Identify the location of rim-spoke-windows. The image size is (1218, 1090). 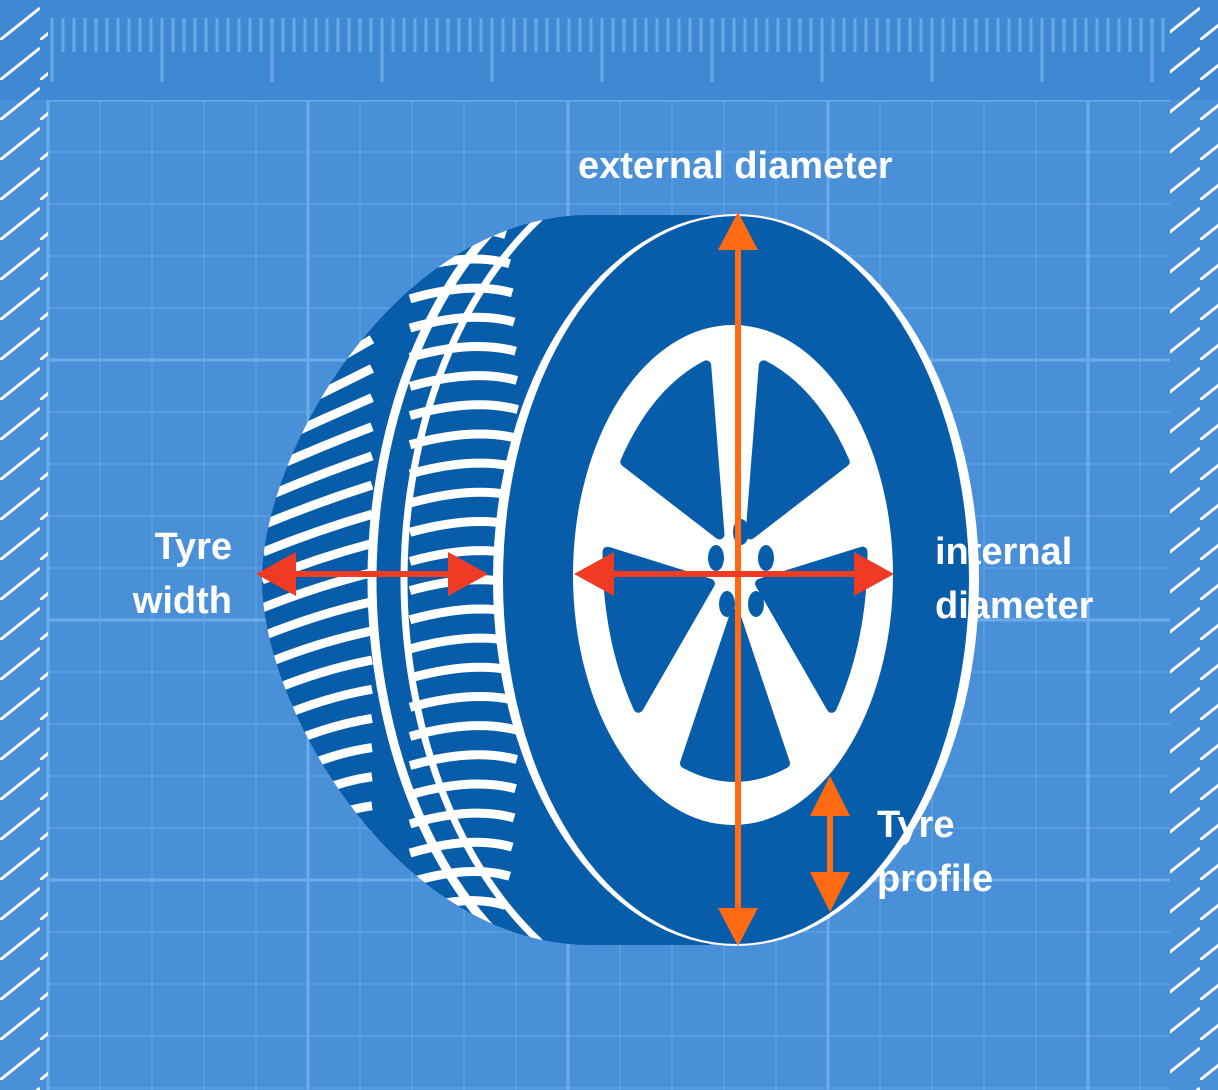
(735, 571).